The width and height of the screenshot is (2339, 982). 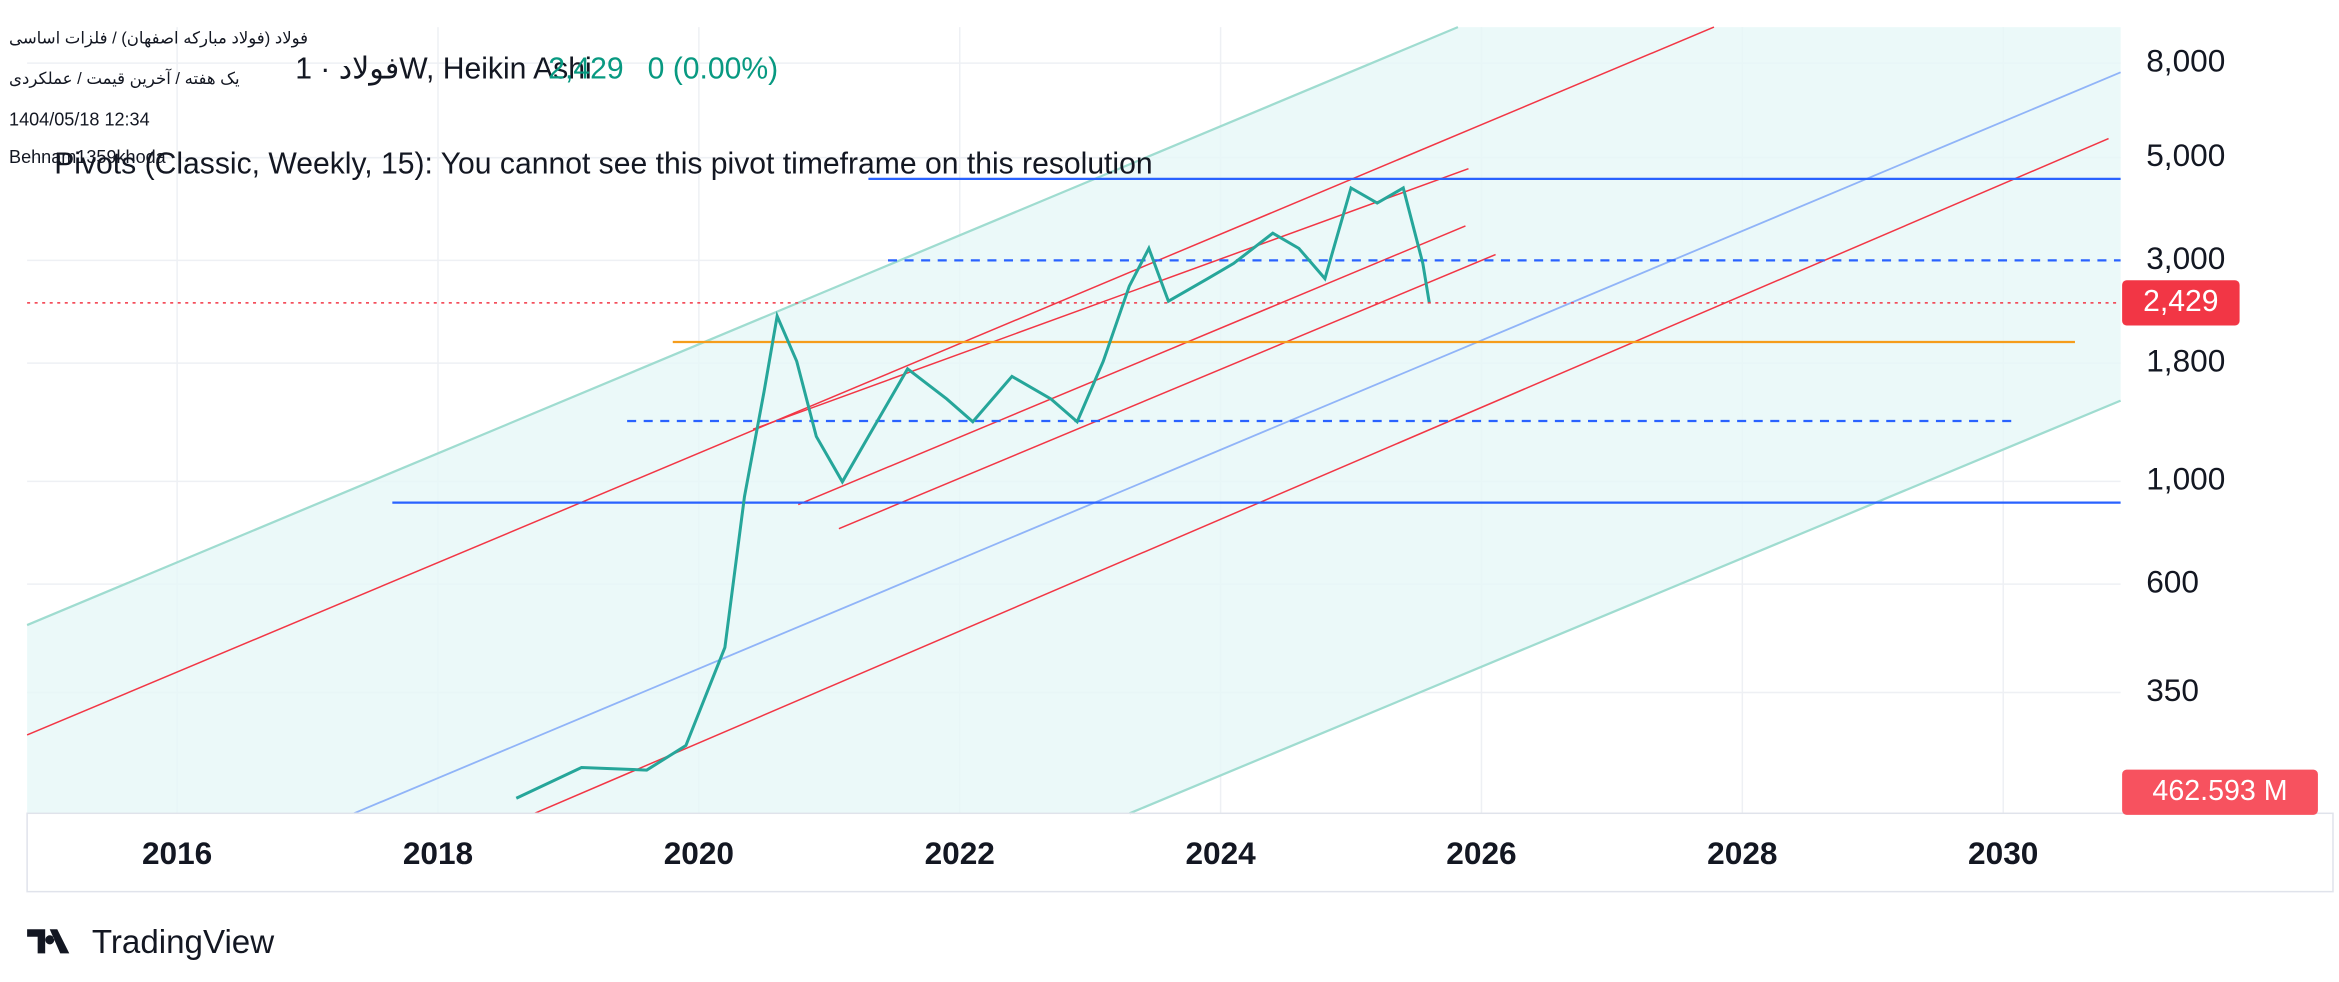 What do you see at coordinates (2185, 155) in the screenshot?
I see `y-tick-label: 5,000` at bounding box center [2185, 155].